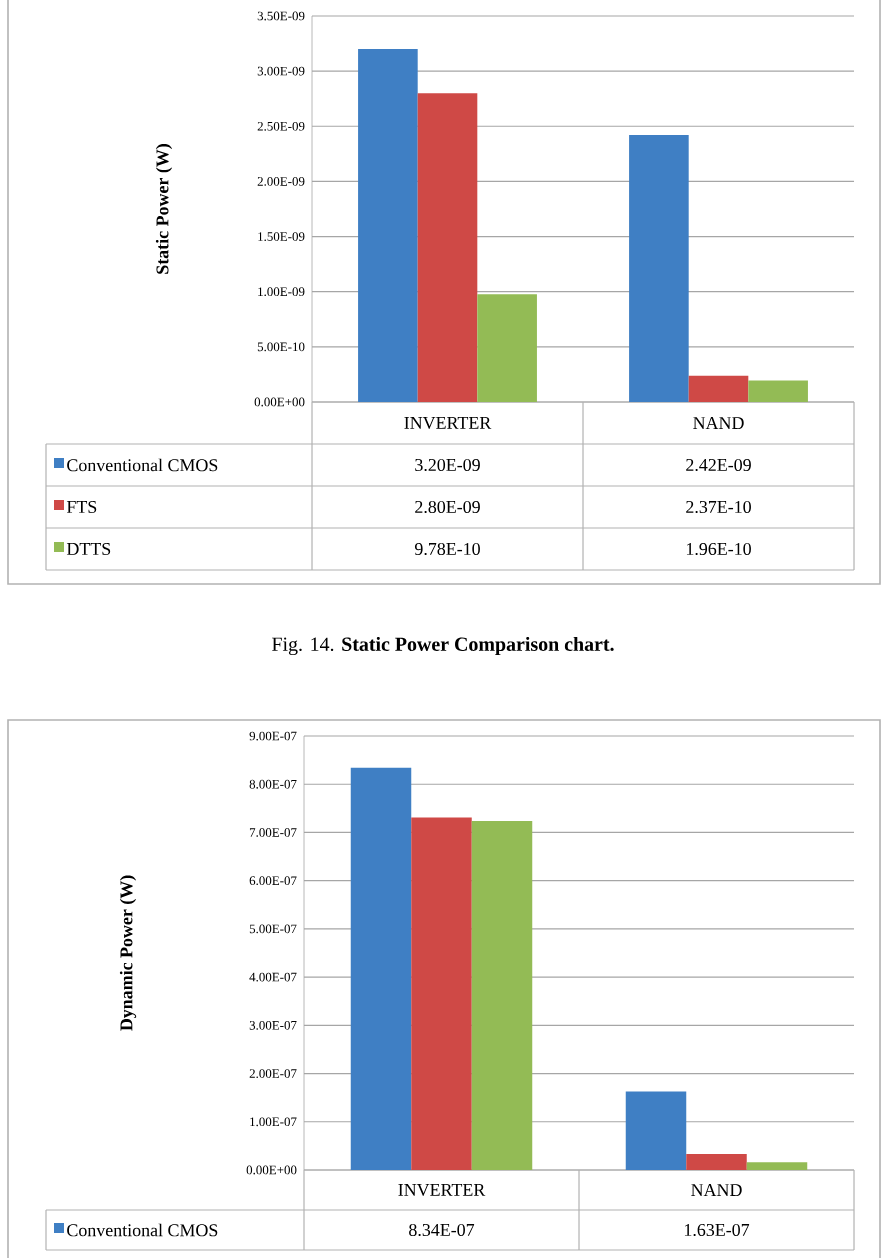  I want to click on data-label: 2.42E-09, so click(718, 465).